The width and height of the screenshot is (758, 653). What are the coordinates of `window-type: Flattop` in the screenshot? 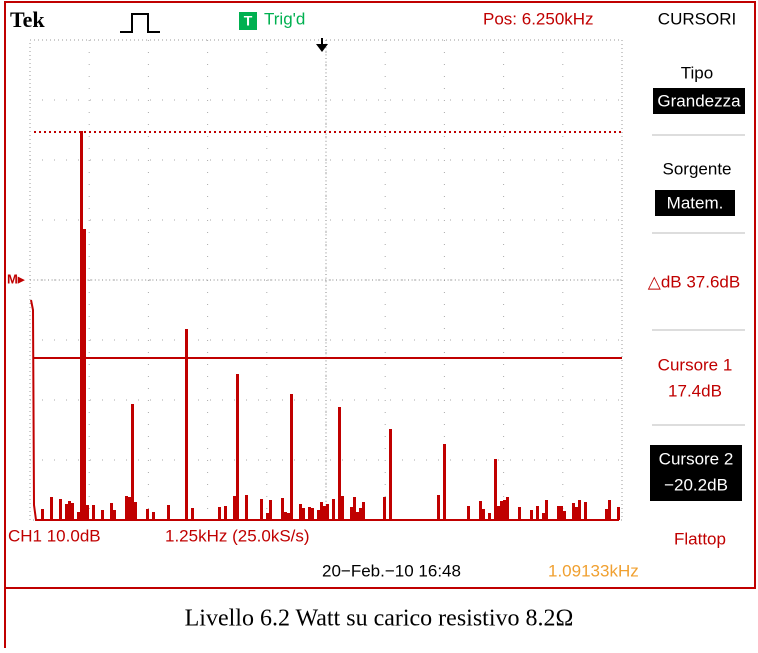 It's located at (700, 538).